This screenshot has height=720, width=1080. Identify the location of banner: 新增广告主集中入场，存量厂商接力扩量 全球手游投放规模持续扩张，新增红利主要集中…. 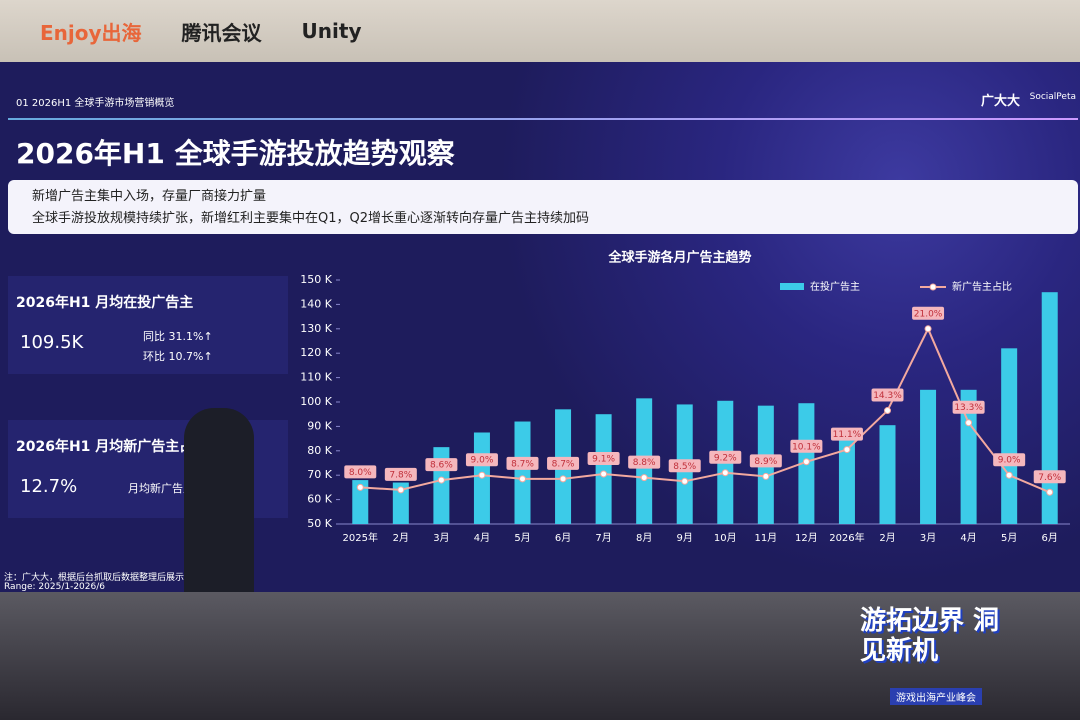
(543, 207).